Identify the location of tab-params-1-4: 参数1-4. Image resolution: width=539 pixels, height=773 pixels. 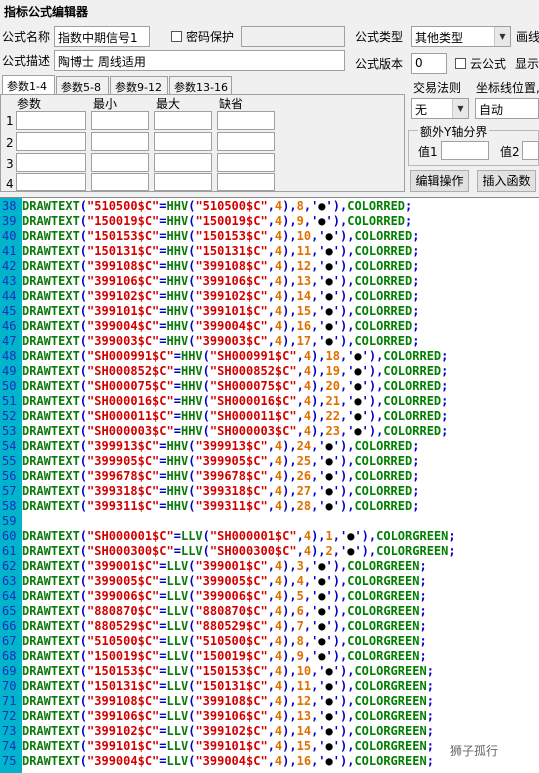
(28, 85).